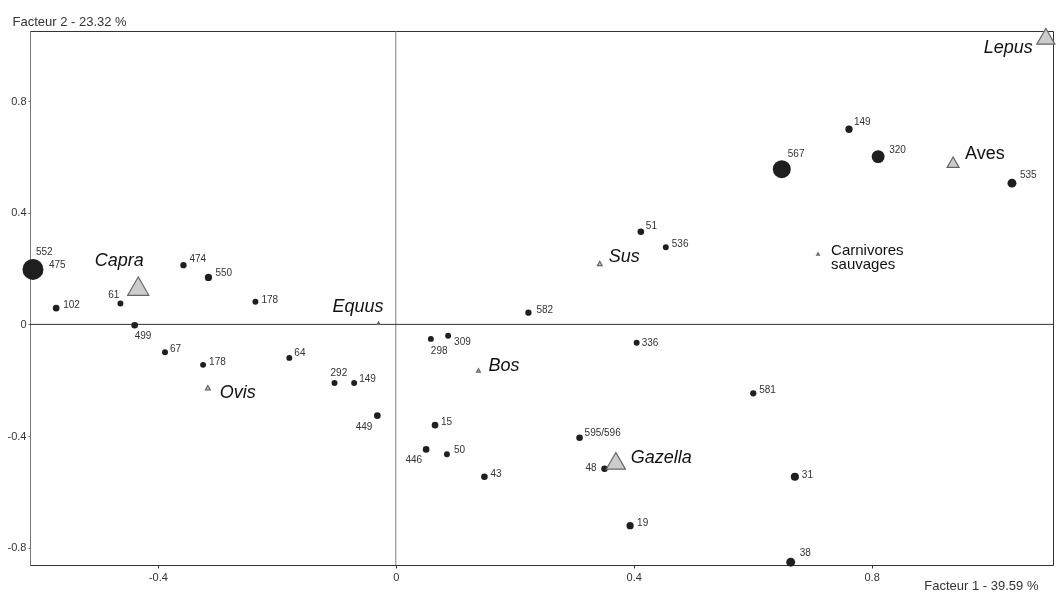 The width and height of the screenshot is (1056, 592). I want to click on annotation: 581, so click(768, 390).